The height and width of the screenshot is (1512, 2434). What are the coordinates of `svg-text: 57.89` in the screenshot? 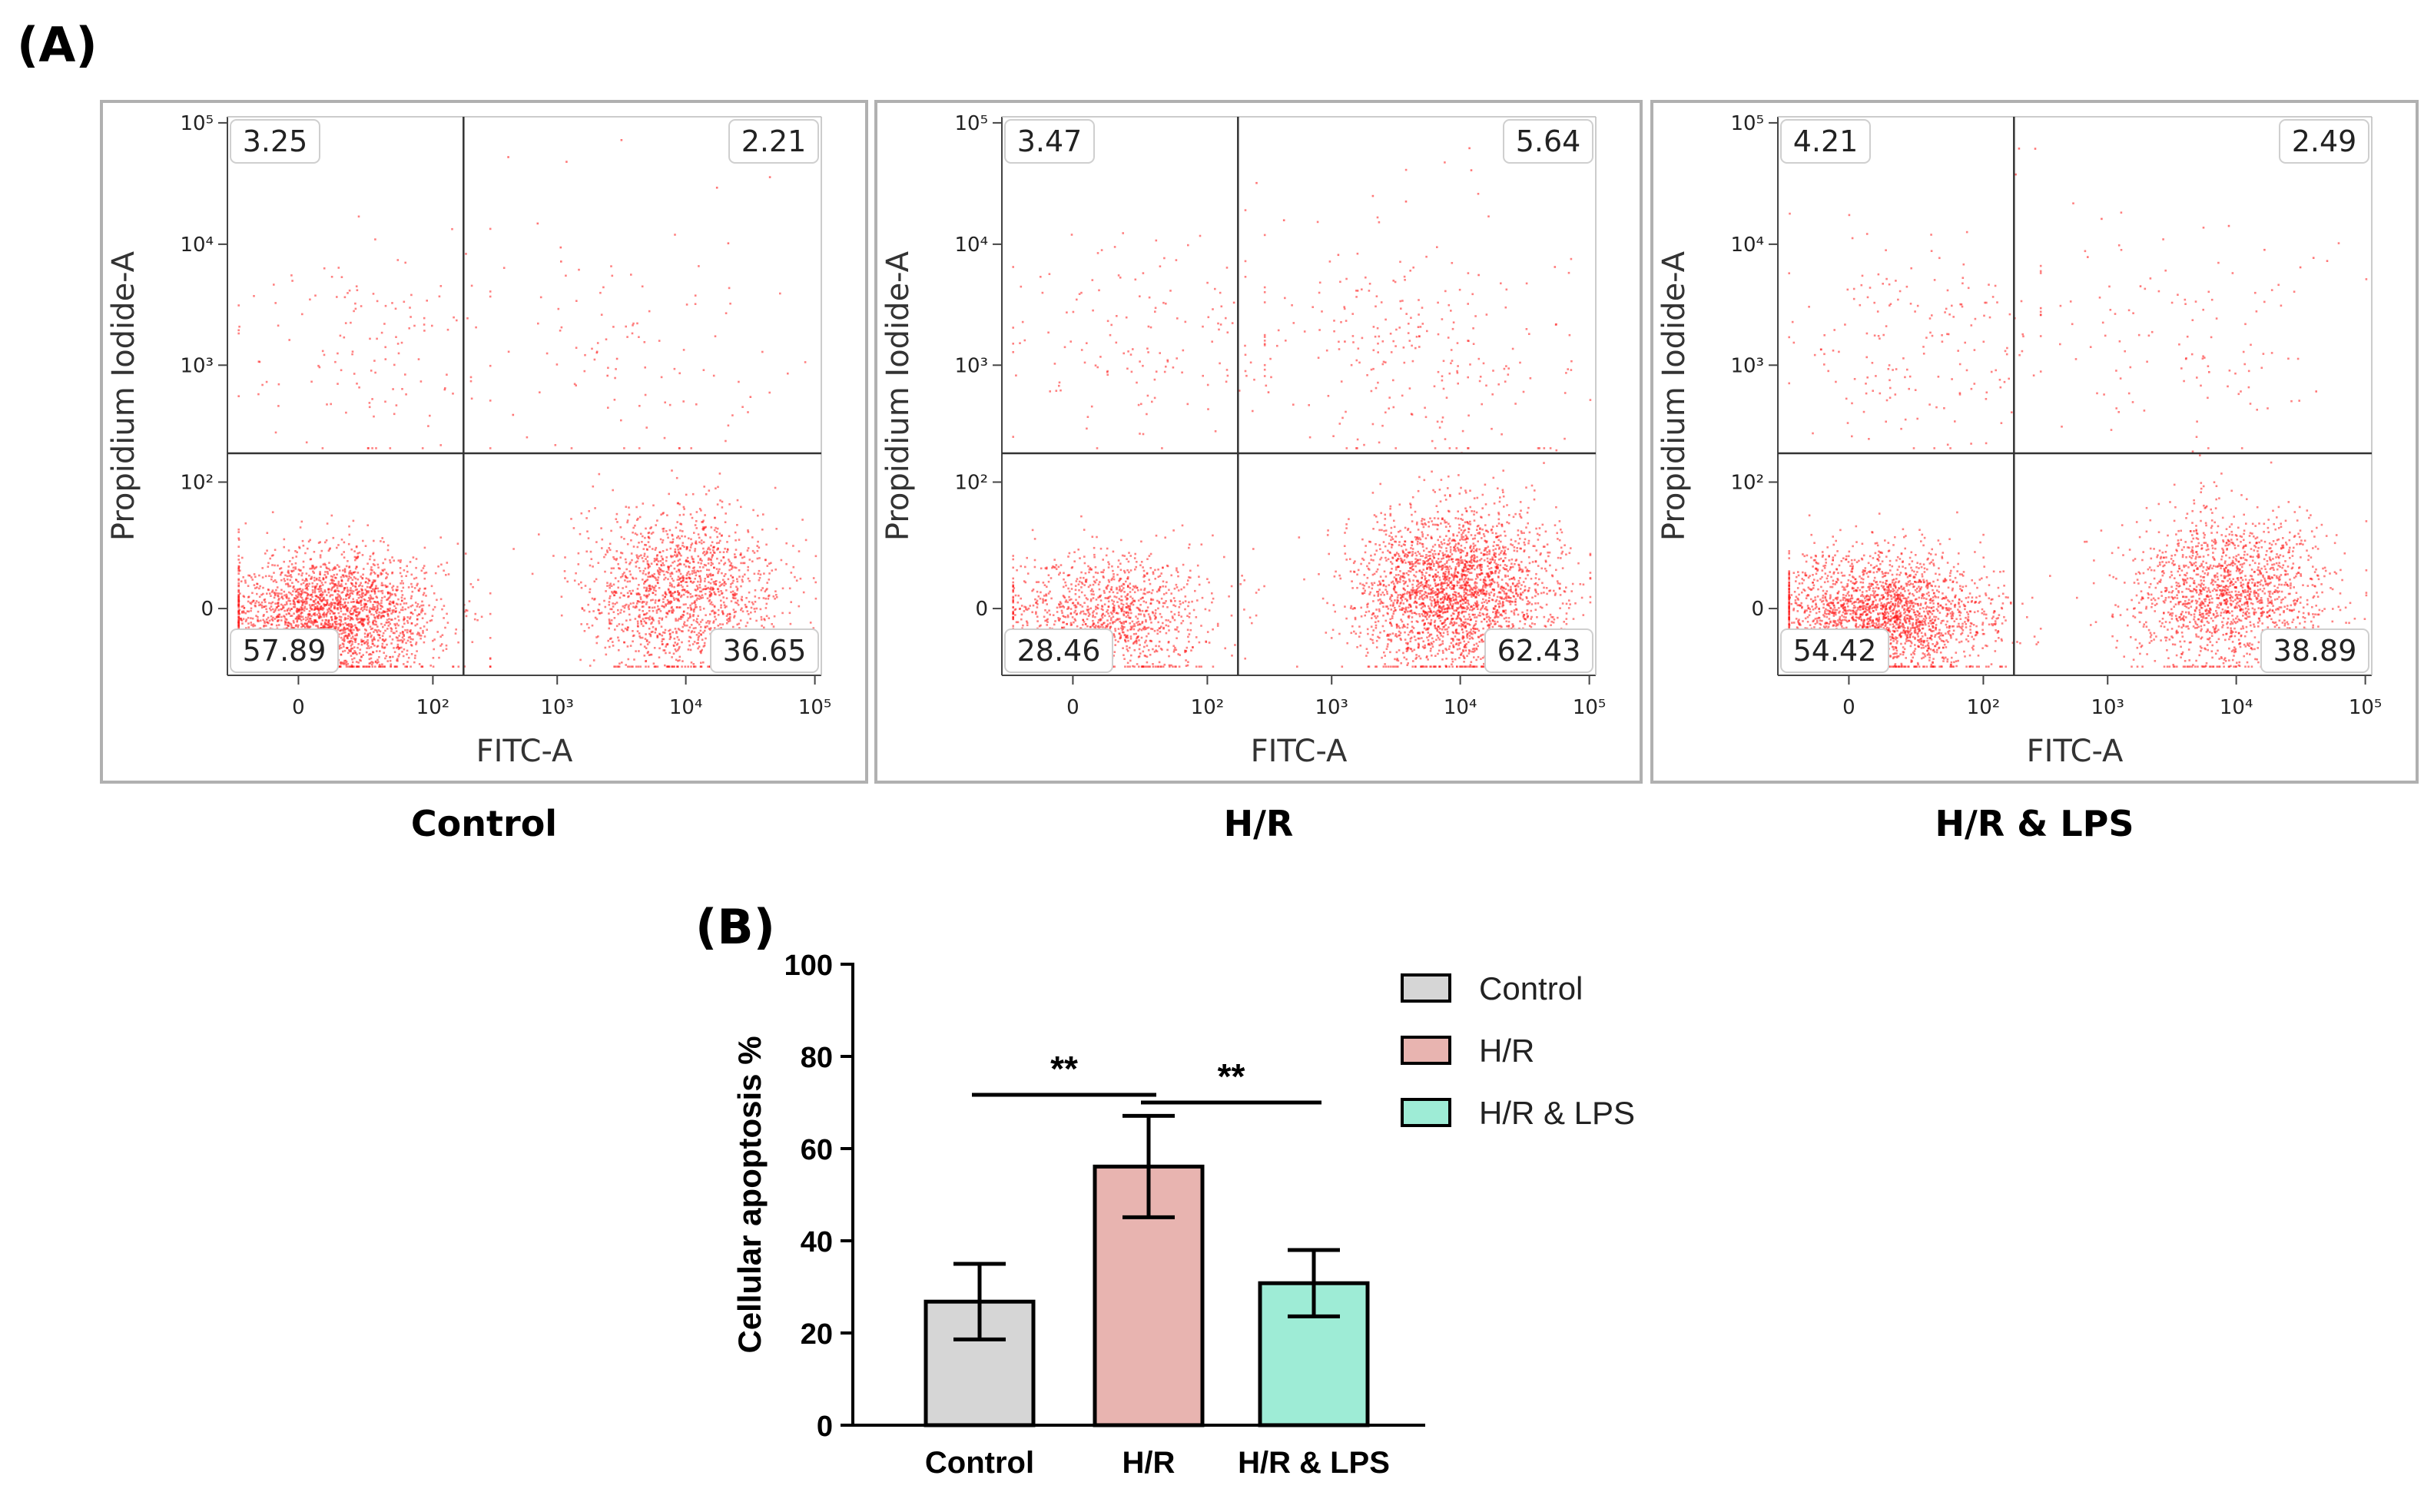 It's located at (285, 651).